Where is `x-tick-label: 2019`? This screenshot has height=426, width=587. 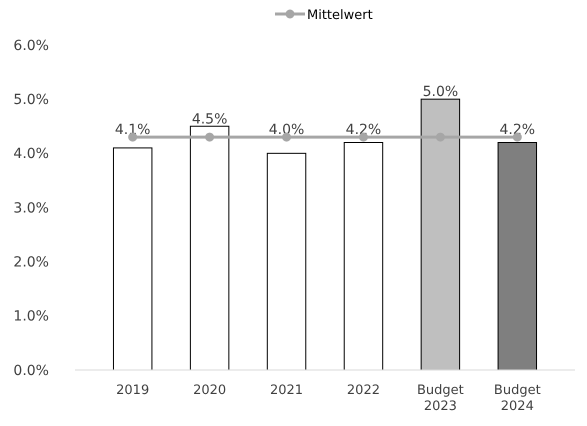 x-tick-label: 2019 is located at coordinates (133, 390).